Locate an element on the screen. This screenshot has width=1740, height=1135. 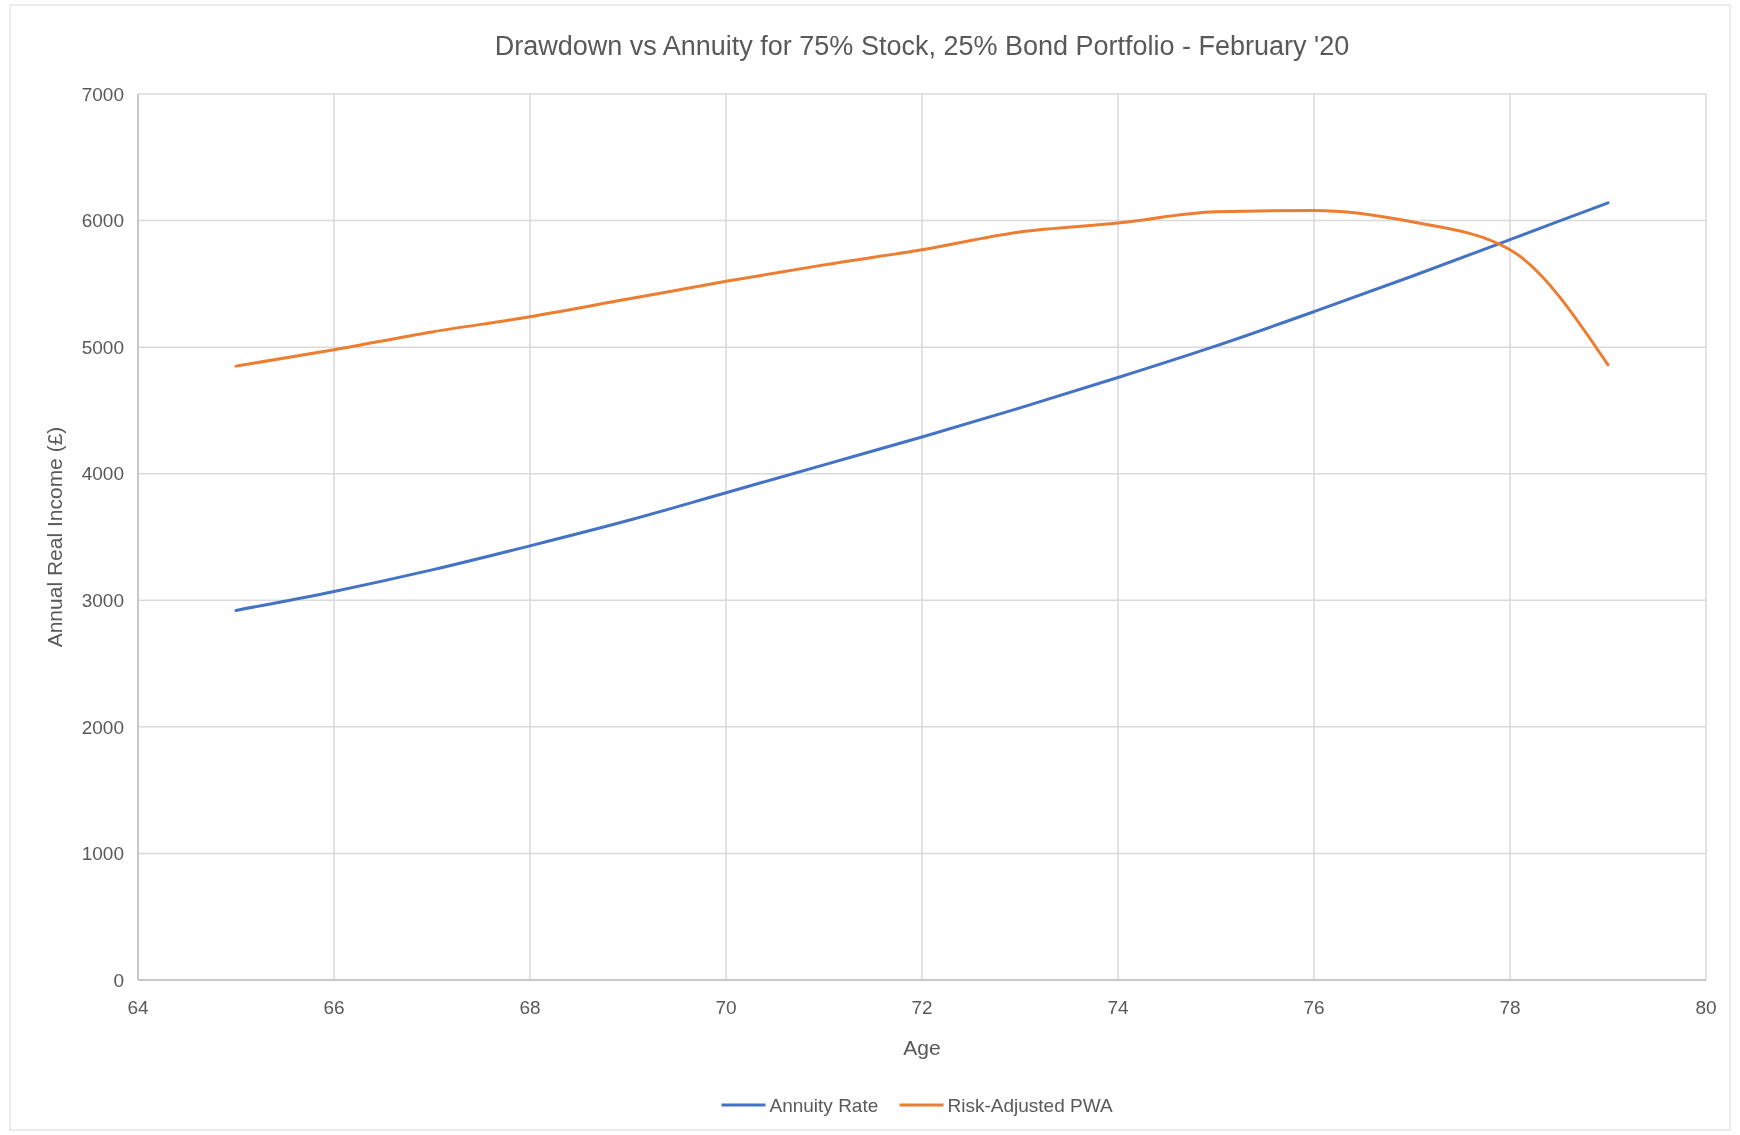
y-tick-label: 6000 is located at coordinates (102, 221).